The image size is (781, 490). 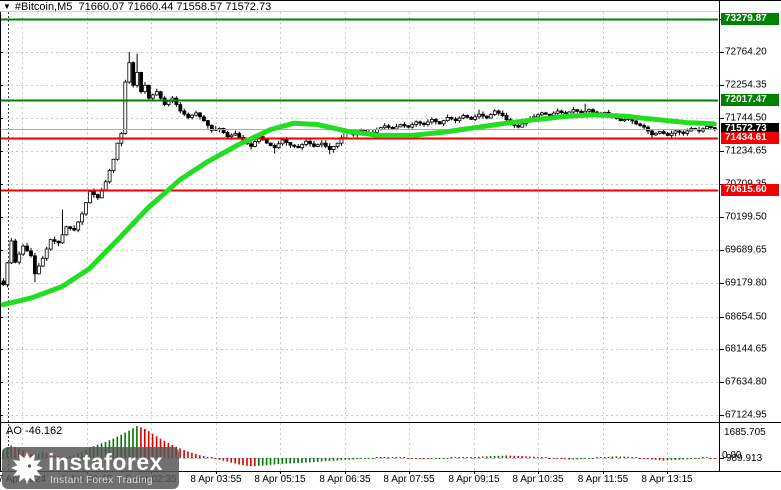 What do you see at coordinates (750, 138) in the screenshot?
I see `support-price-chip: 71434.61` at bounding box center [750, 138].